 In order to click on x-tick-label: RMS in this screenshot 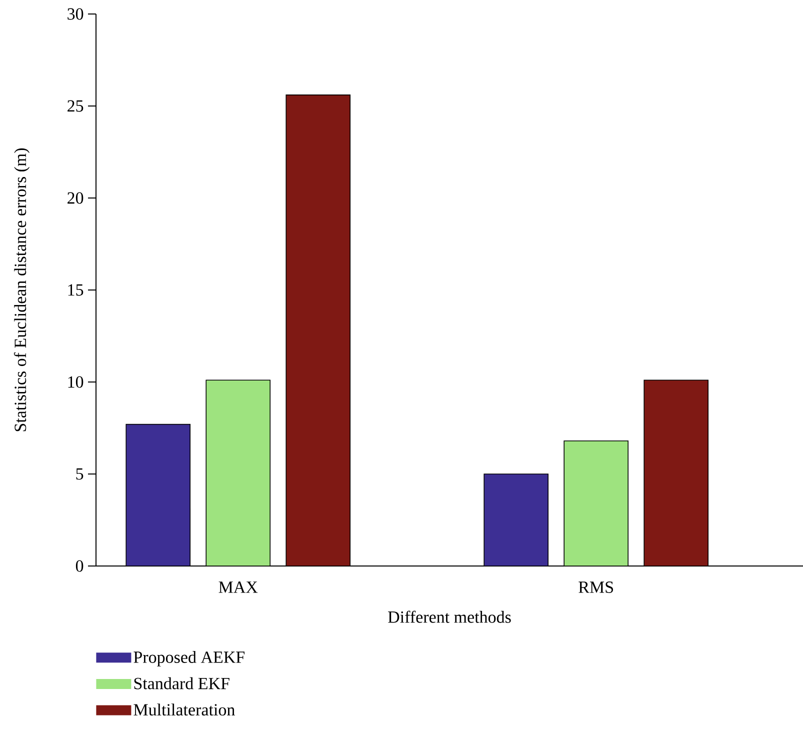, I will do `click(595, 587)`.